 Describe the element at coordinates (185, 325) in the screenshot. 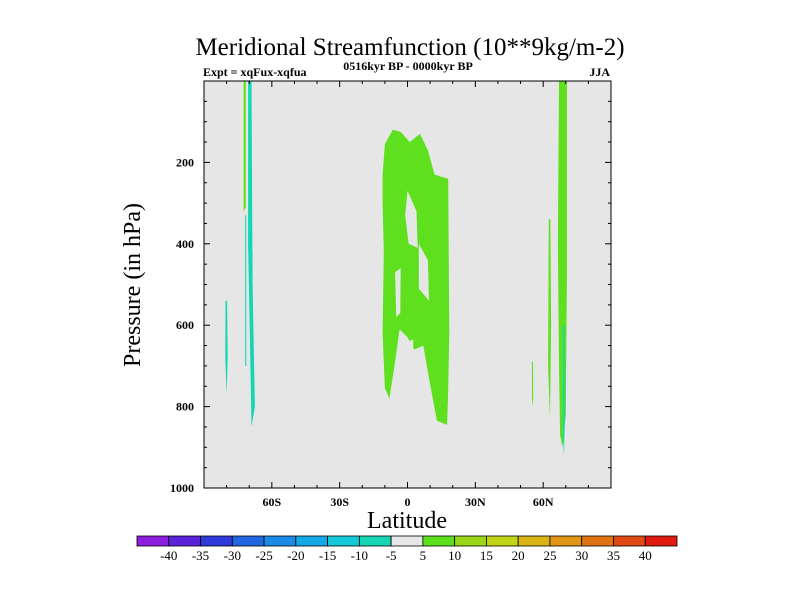

I see `y-tick-label: 600` at that location.